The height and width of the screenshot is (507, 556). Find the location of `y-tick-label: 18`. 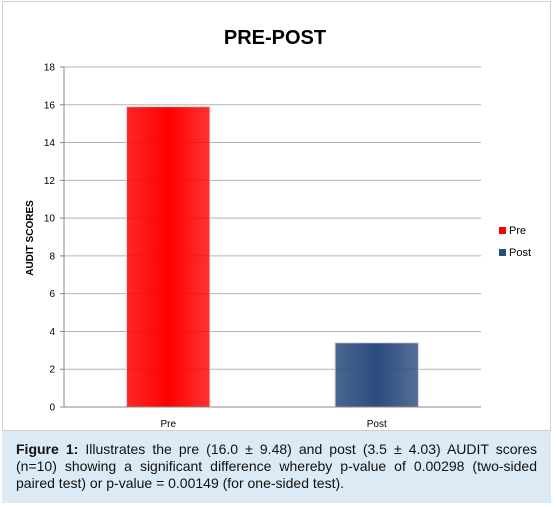

y-tick-label: 18 is located at coordinates (50, 68).